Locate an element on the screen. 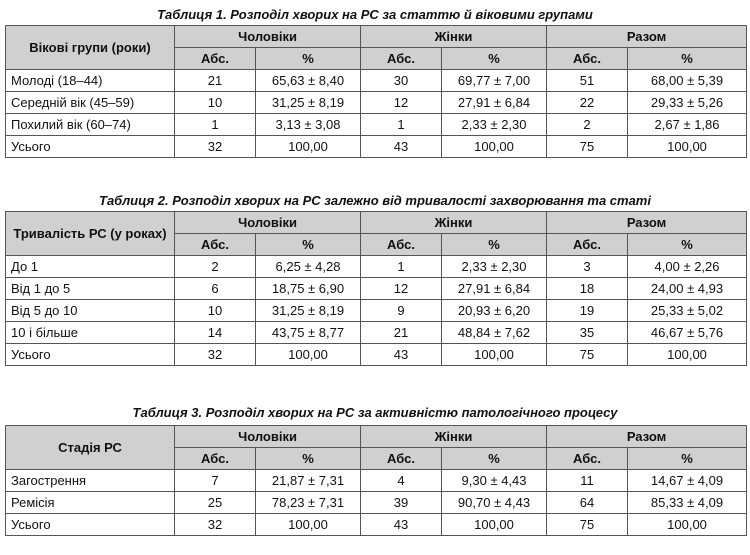  percent-cell: 78,23 ± 7,31 is located at coordinates (308, 502).